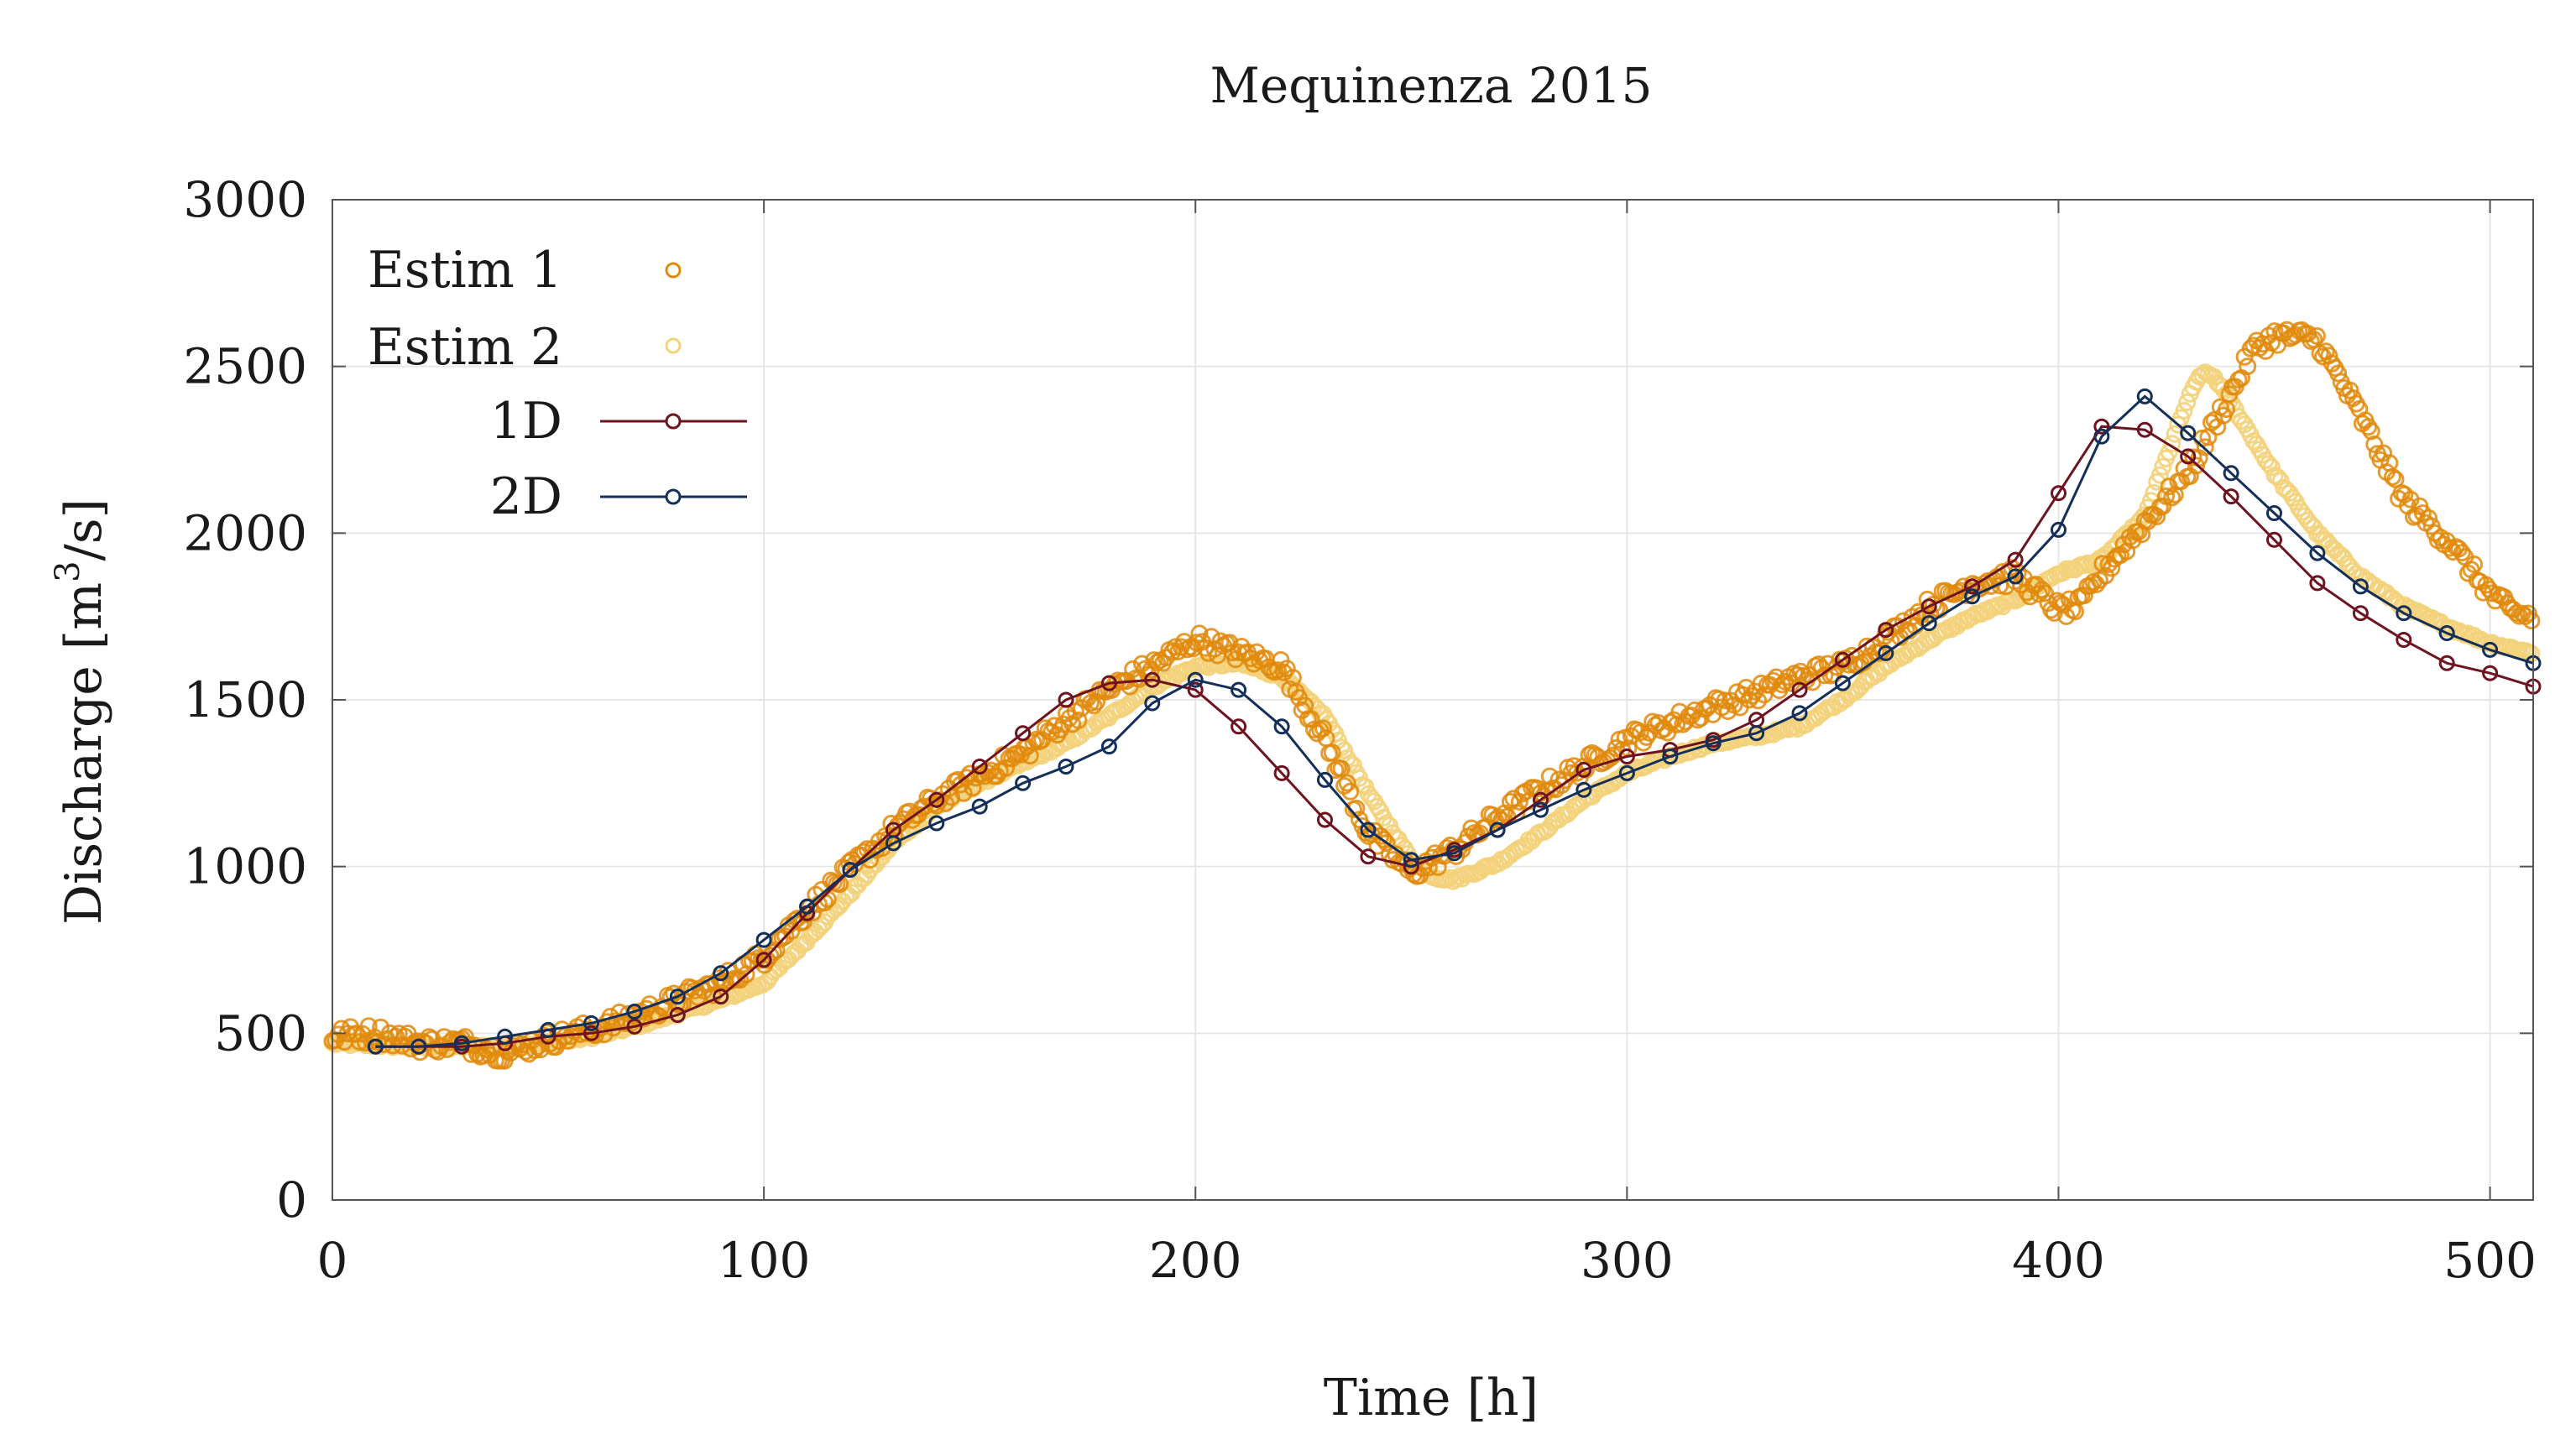 This screenshot has height=1445, width=2576. Describe the element at coordinates (84, 529) in the screenshot. I see `y-axis-label-end: /s]` at that location.